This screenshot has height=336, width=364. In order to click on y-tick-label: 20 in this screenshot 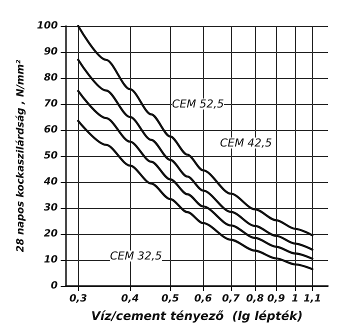, I will do `click(51, 234)`.